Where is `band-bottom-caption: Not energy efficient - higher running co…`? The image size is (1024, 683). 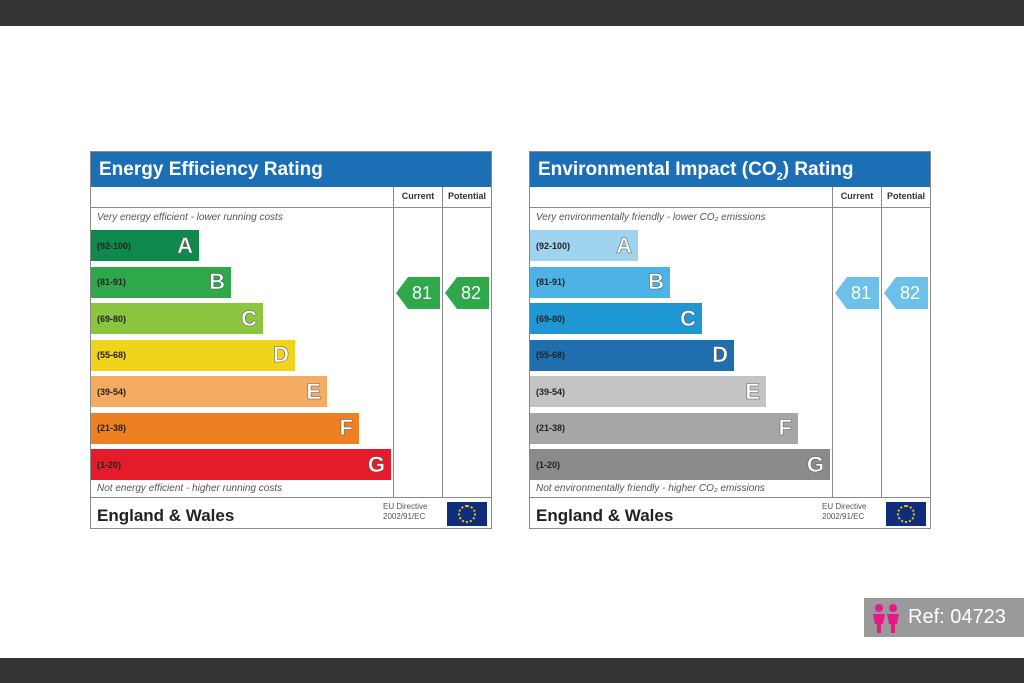 band-bottom-caption: Not energy efficient - higher running co… is located at coordinates (190, 488).